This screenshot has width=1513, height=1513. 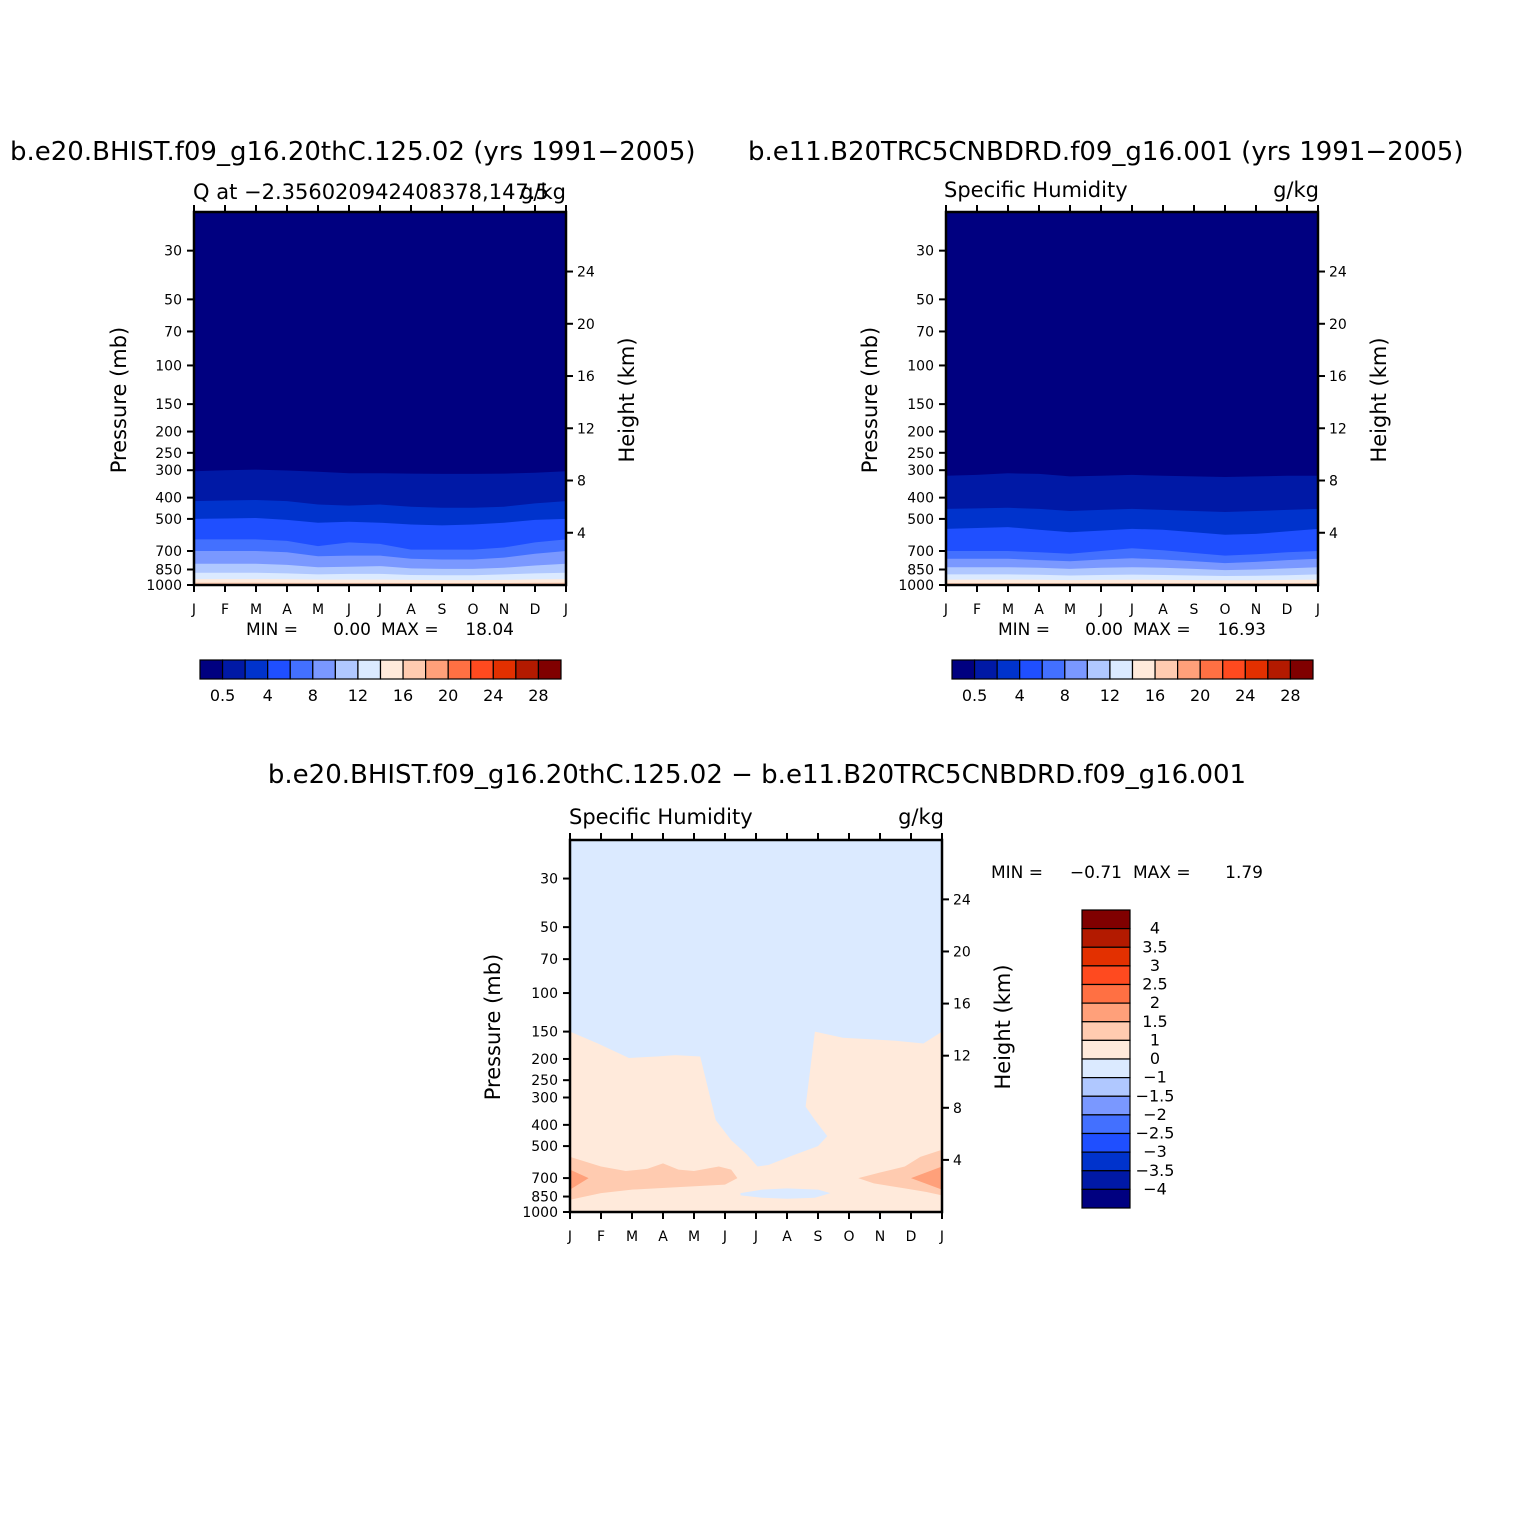 I want to click on colorbar-label: −1, so click(x=1155, y=1077).